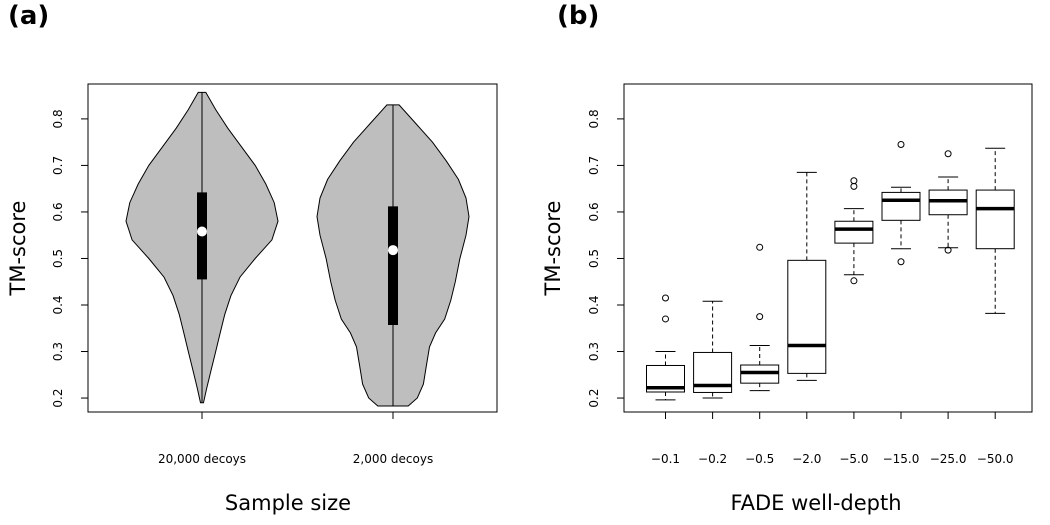 The height and width of the screenshot is (525, 1050). What do you see at coordinates (606, 258) in the screenshot?
I see `y-axis-b: 0.2 0.3 0.4 0.5 0.6 0.7 0.8` at bounding box center [606, 258].